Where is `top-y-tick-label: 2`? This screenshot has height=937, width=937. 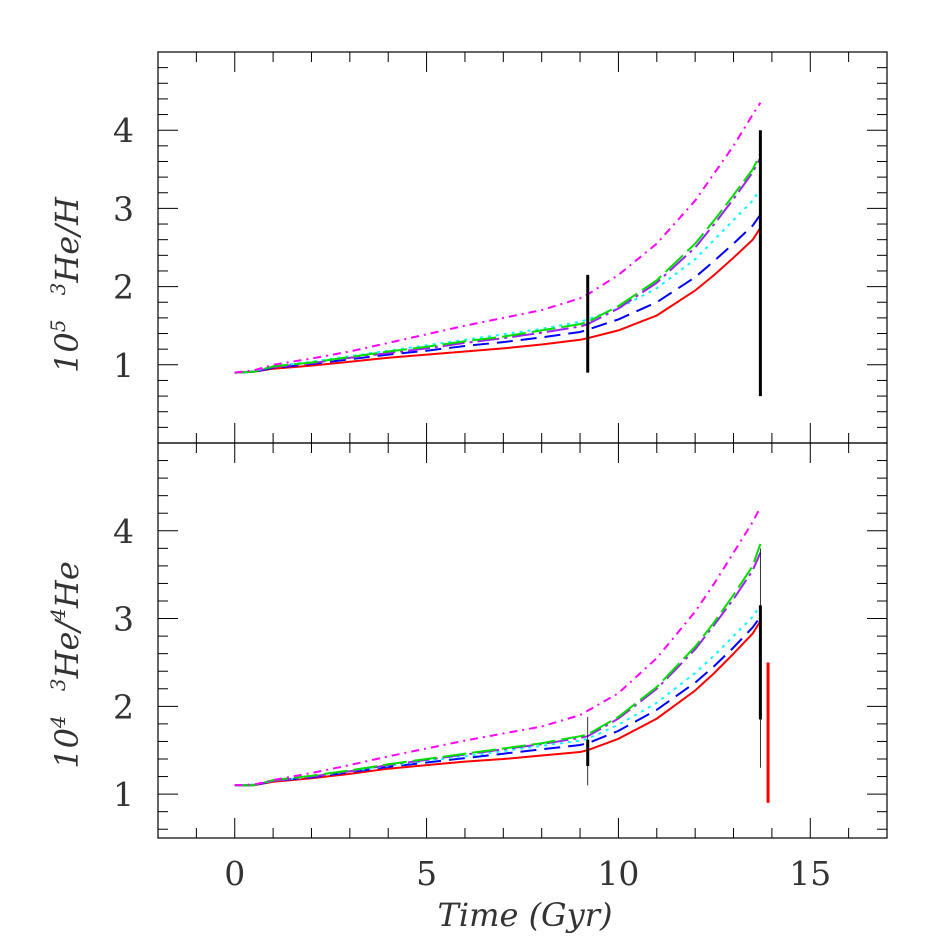 top-y-tick-label: 2 is located at coordinates (123, 287).